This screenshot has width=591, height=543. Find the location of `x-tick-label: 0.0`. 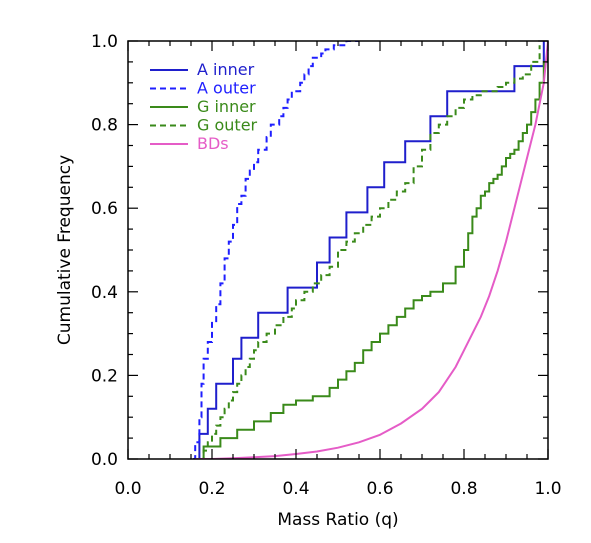

x-tick-label: 0.0 is located at coordinates (127, 489).